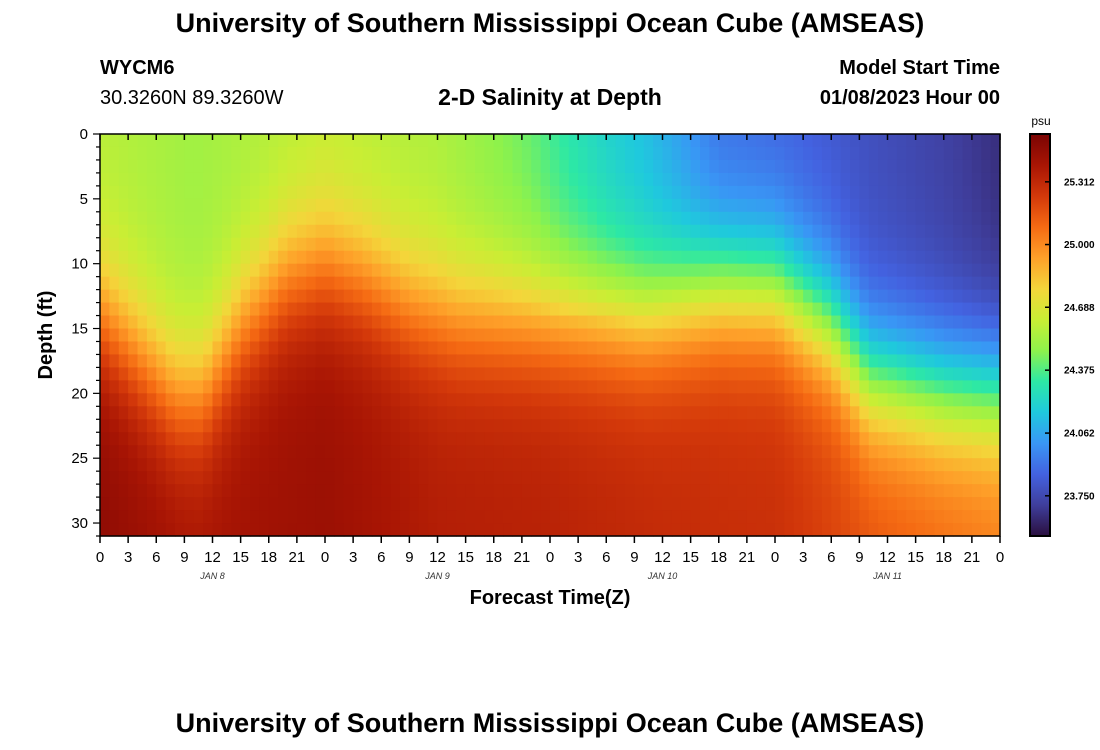 Image resolution: width=1100 pixels, height=750 pixels. I want to click on y-tick-label: 10, so click(79, 264).